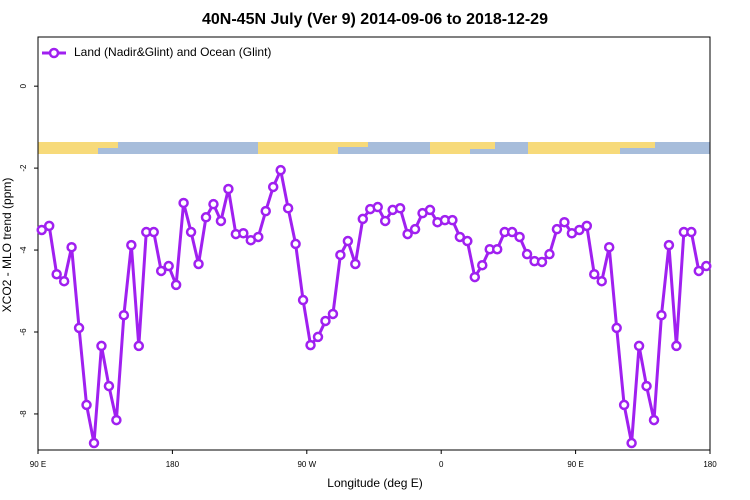 This screenshot has width=750, height=500. I want to click on legend-label: Land (Nadir&Glint) and Ocean (Glint), so click(172, 52).